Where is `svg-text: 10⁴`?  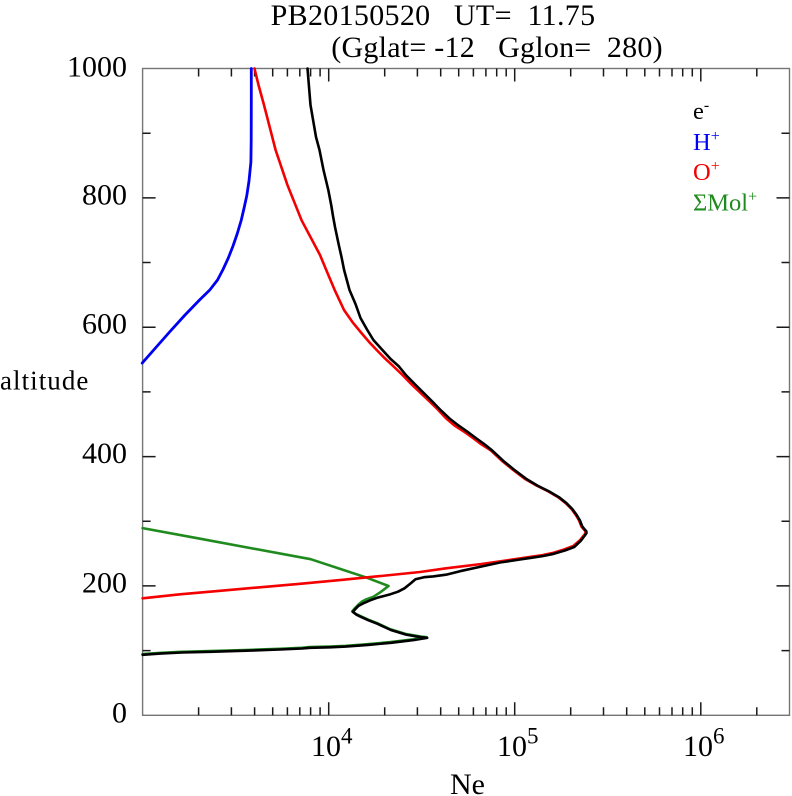 svg-text: 10⁴ is located at coordinates (332, 743).